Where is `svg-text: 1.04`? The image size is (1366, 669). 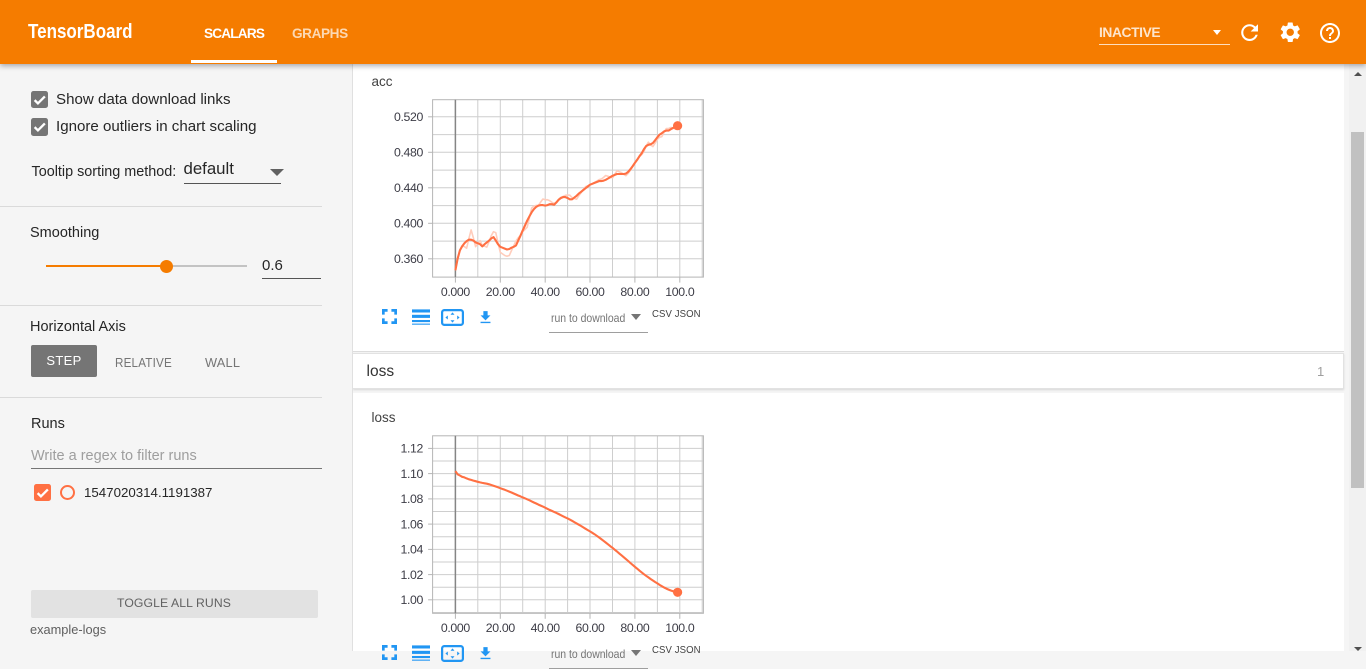
svg-text: 1.04 is located at coordinates (411, 550).